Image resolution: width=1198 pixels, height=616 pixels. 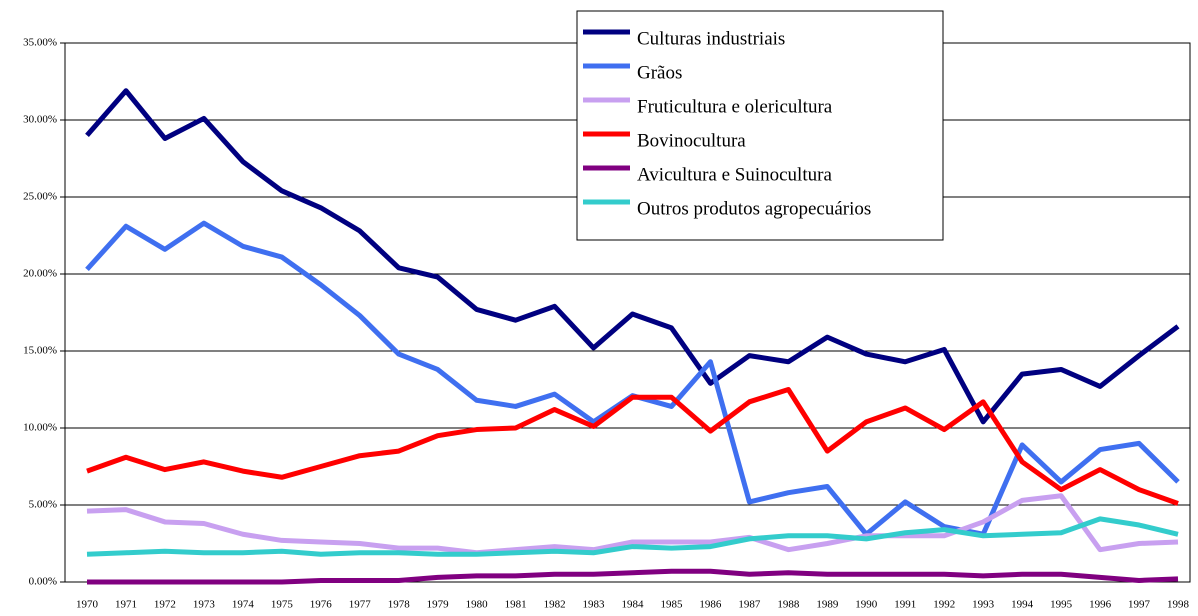 What do you see at coordinates (516, 605) in the screenshot?
I see `x-tick-label: 1981` at bounding box center [516, 605].